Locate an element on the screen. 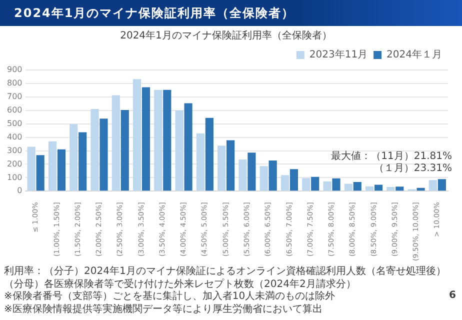 This screenshot has height=320, width=462. y-tick-label: 700 is located at coordinates (14, 96).